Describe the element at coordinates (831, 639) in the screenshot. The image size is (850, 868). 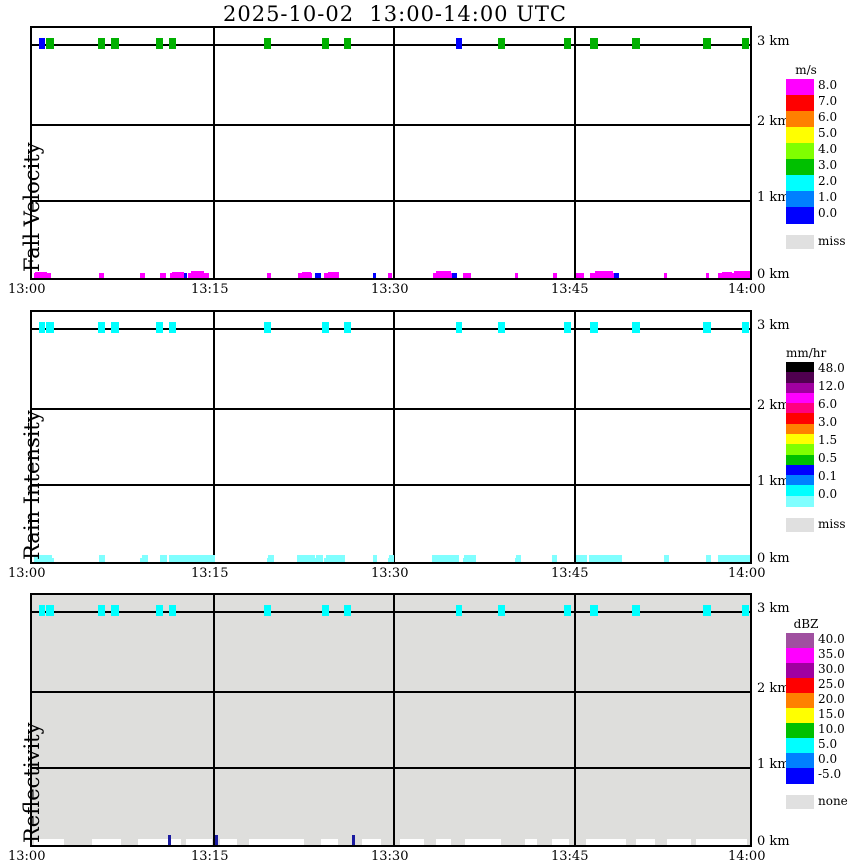
I see `colorbar-tick-label: 40.0` at that location.